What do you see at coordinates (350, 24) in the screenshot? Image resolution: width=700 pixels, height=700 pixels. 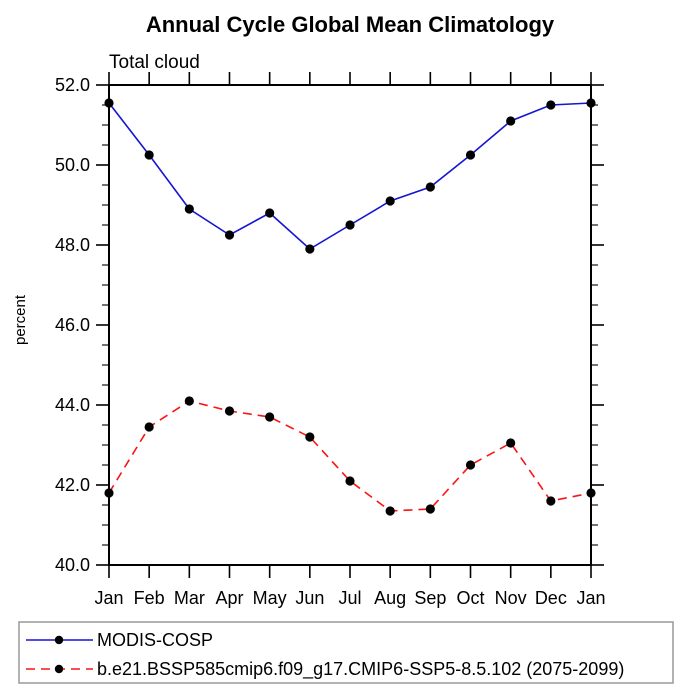 I see `chart-title: Annual Cycle Global Mean Climatology` at bounding box center [350, 24].